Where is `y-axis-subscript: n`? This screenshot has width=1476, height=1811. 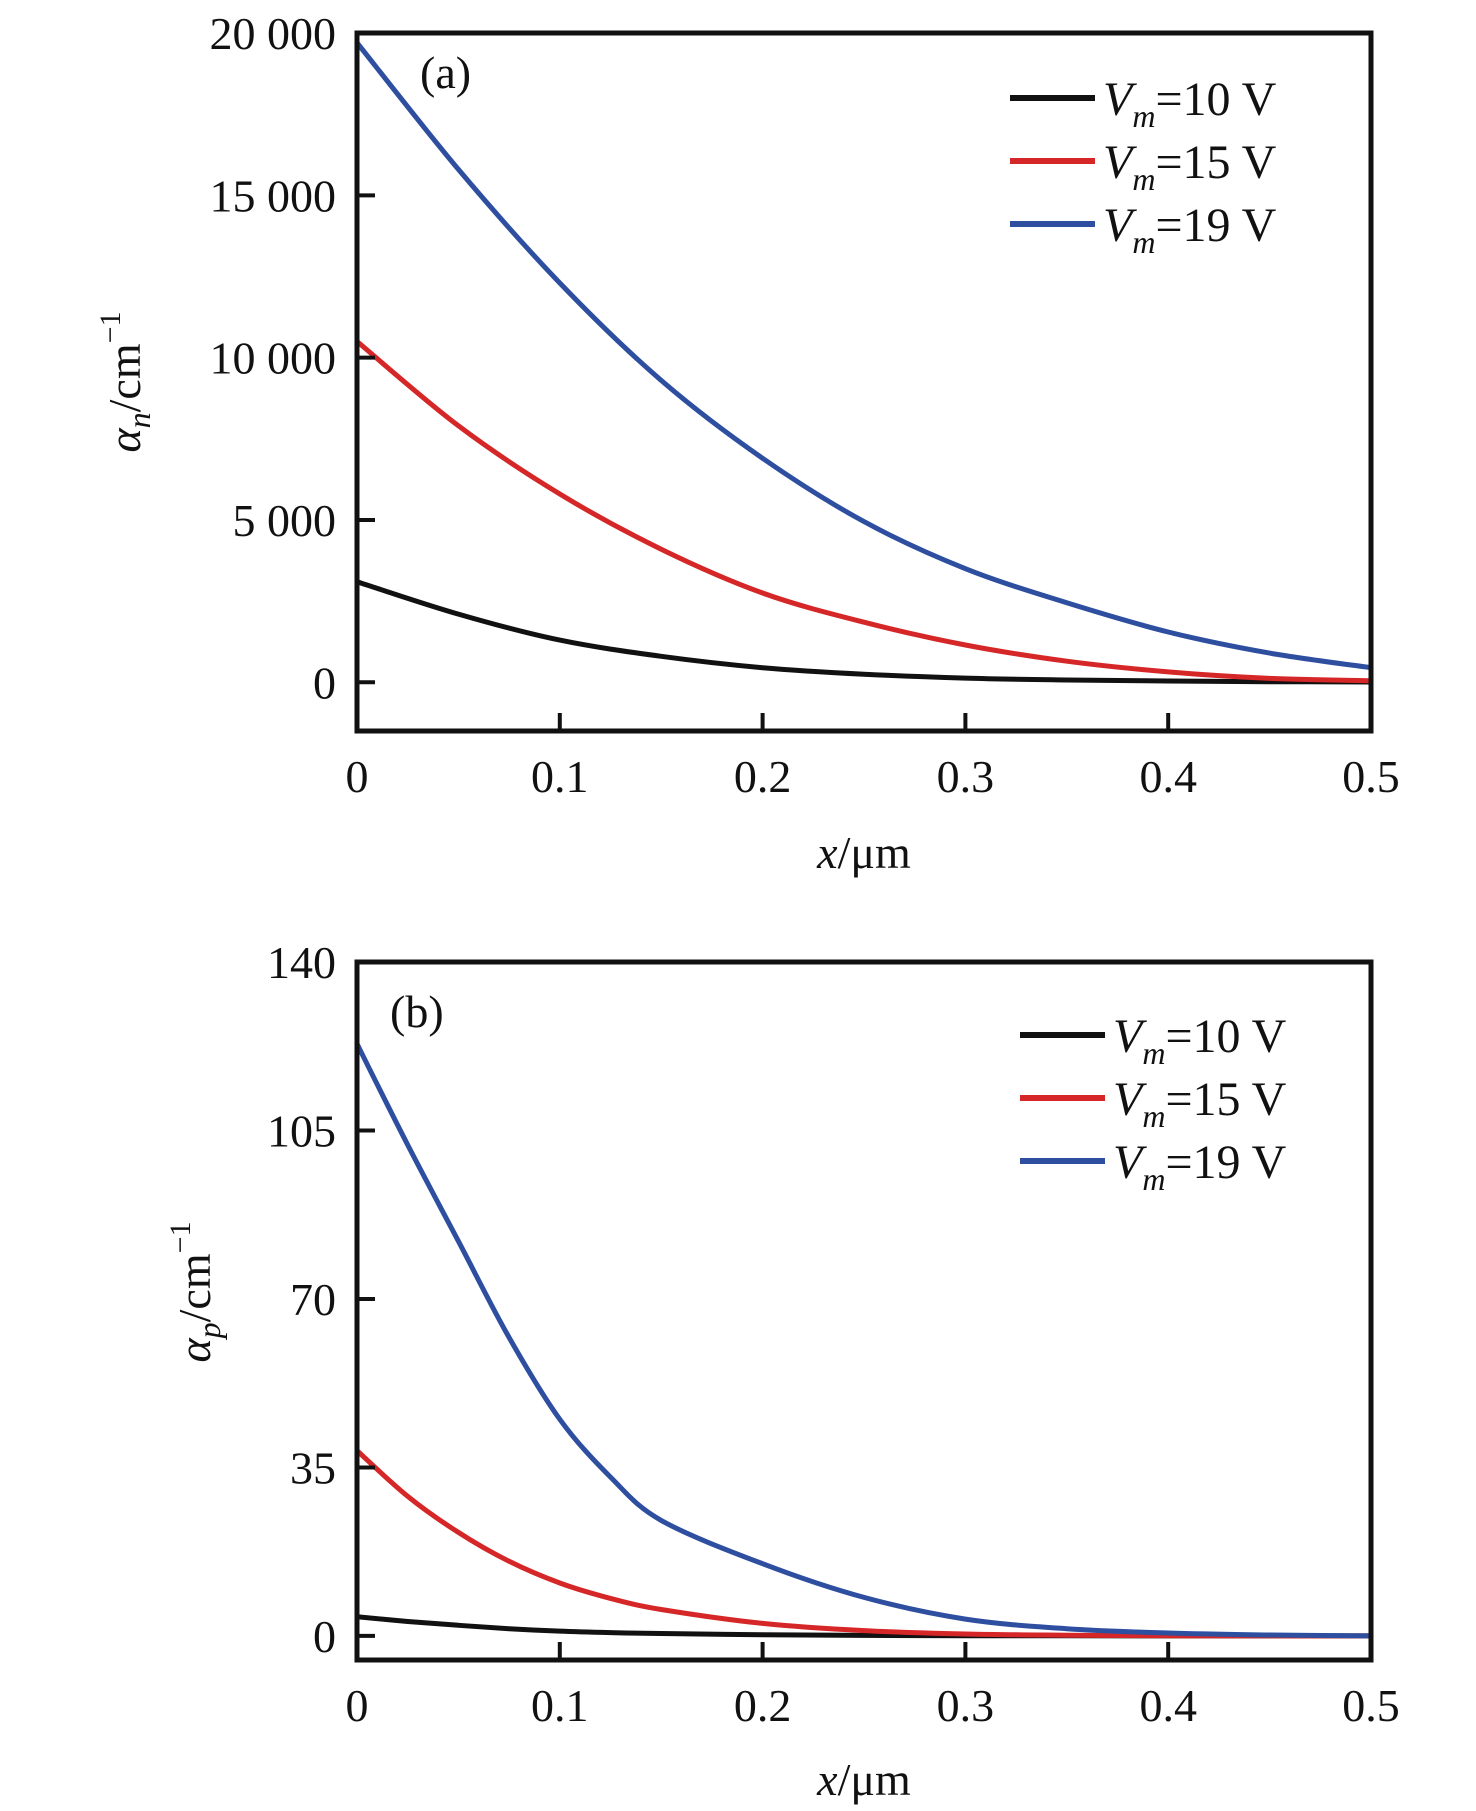
y-axis-subscript: n is located at coordinates (139, 420).